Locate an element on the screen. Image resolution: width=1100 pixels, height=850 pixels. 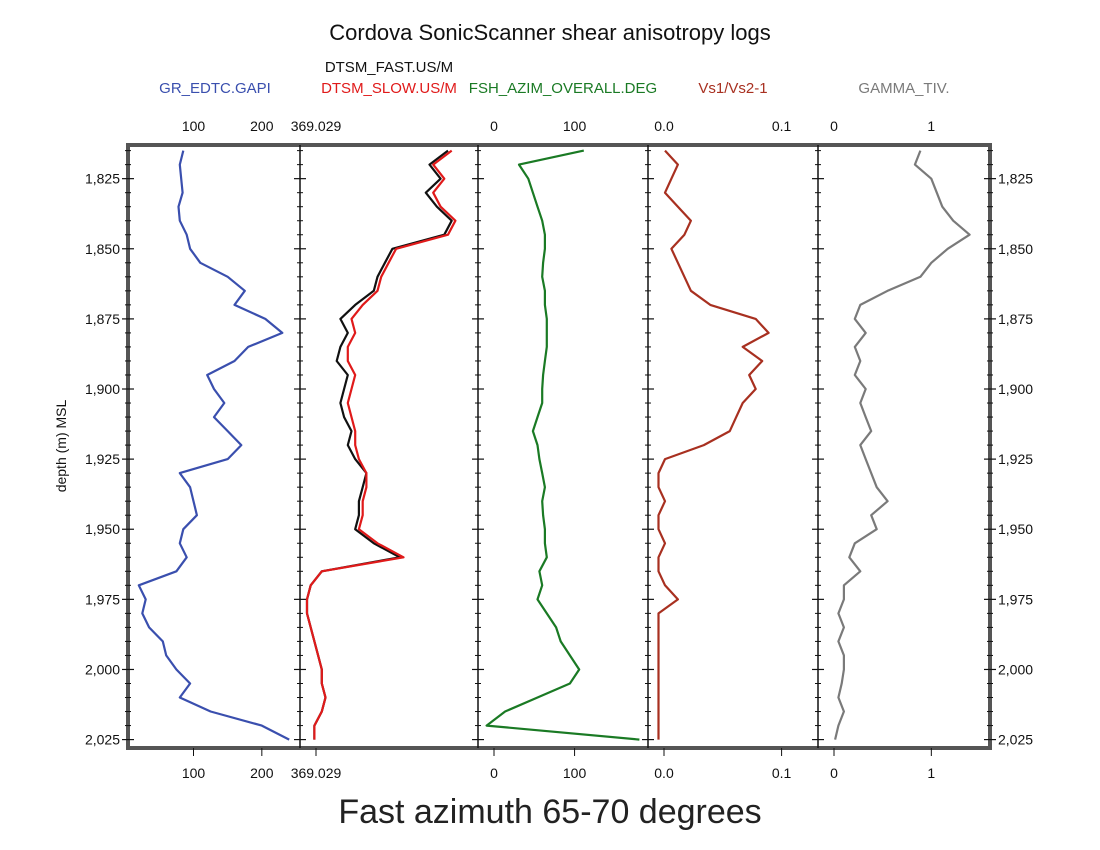
depth-label-left: 2,025 is located at coordinates (102, 740).